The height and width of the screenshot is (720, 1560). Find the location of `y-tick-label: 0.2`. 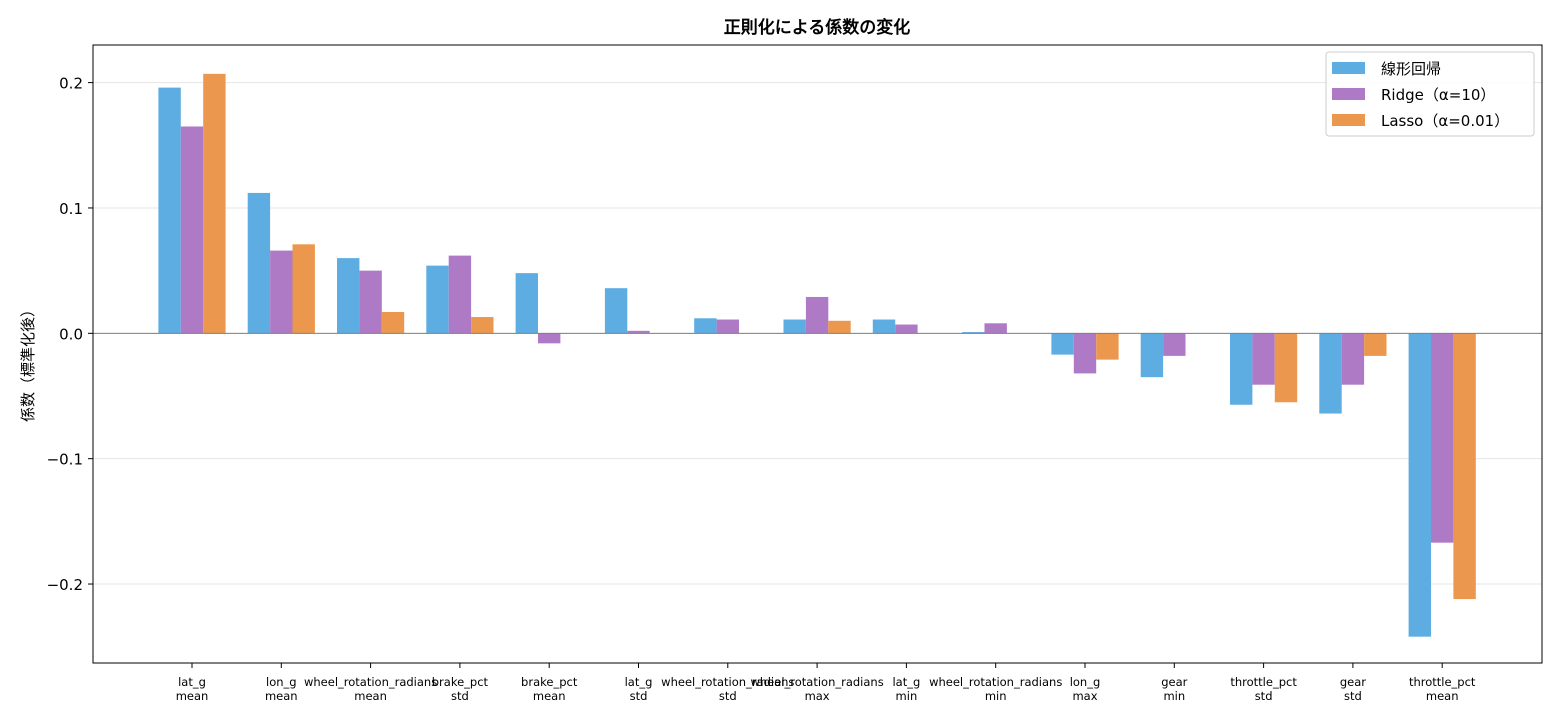

y-tick-label: 0.2 is located at coordinates (71, 84).